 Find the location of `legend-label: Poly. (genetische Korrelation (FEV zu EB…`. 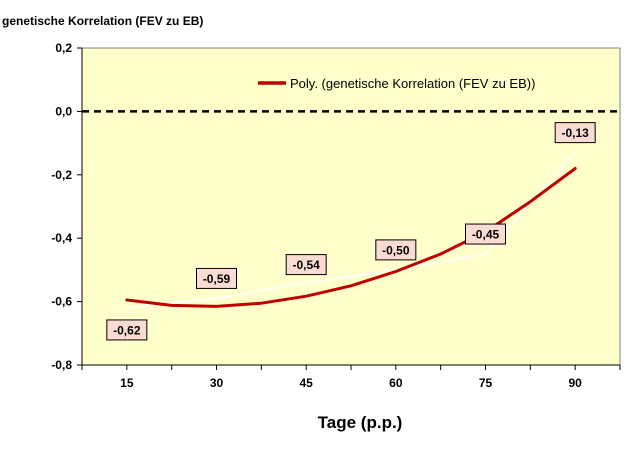

legend-label: Poly. (genetische Korrelation (FEV zu EB… is located at coordinates (412, 83).